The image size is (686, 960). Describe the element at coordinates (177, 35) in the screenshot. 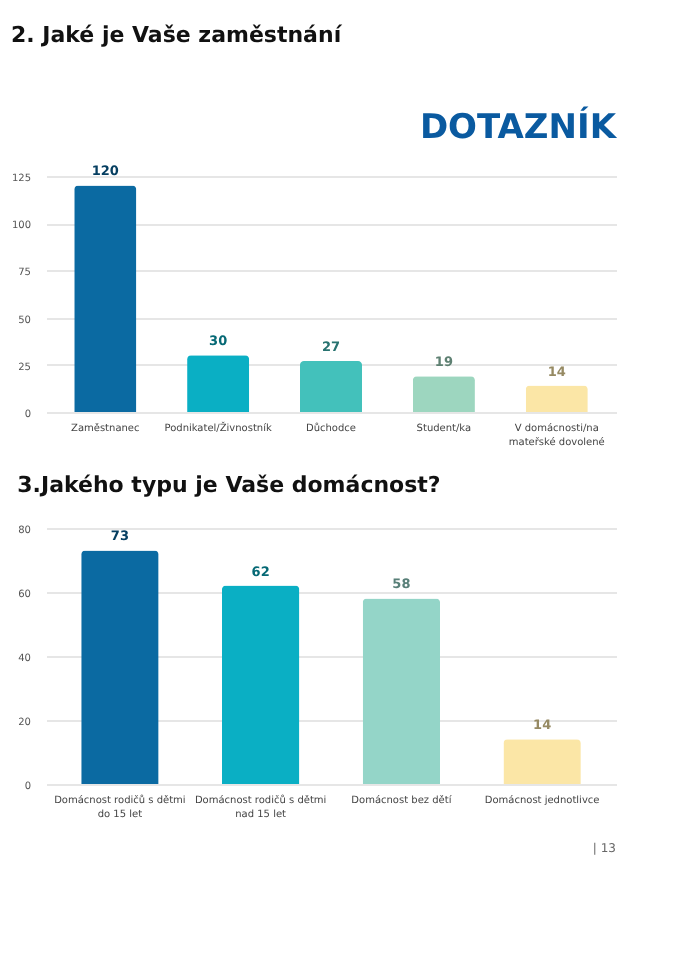

I see `chart-title: 2. Jaké je Vaše zaměstnání` at that location.